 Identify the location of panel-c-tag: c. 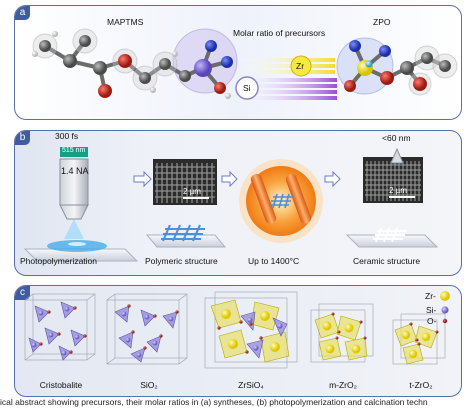
(22, 293).